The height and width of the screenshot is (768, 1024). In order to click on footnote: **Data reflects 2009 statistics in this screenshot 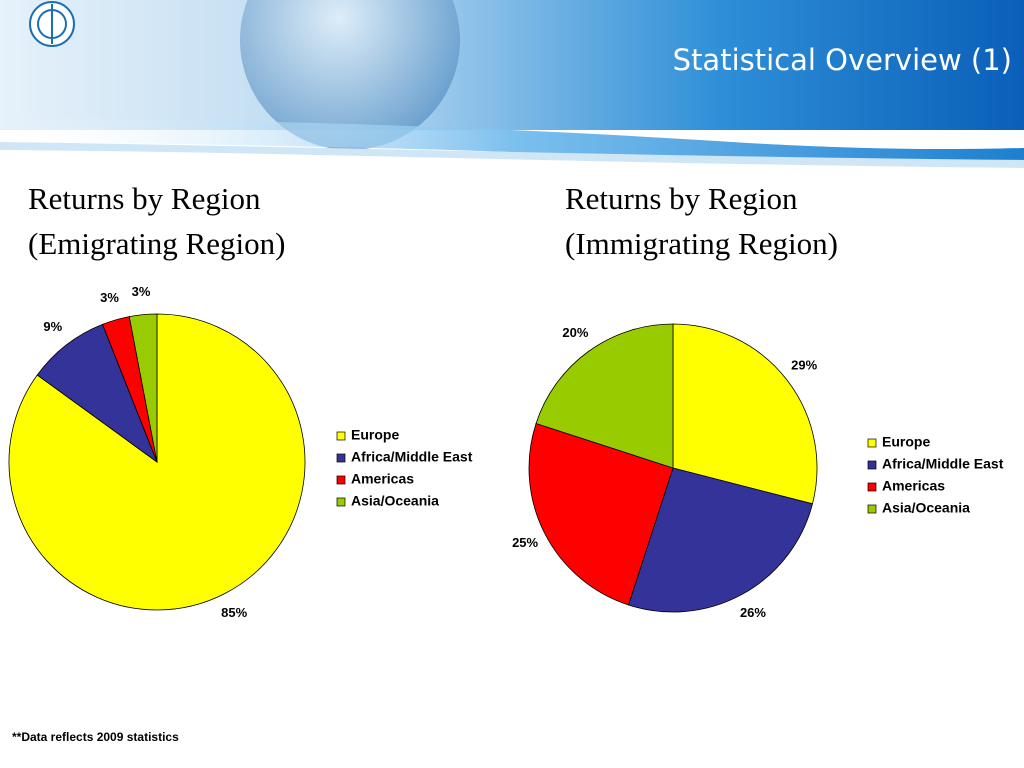, I will do `click(95, 737)`.